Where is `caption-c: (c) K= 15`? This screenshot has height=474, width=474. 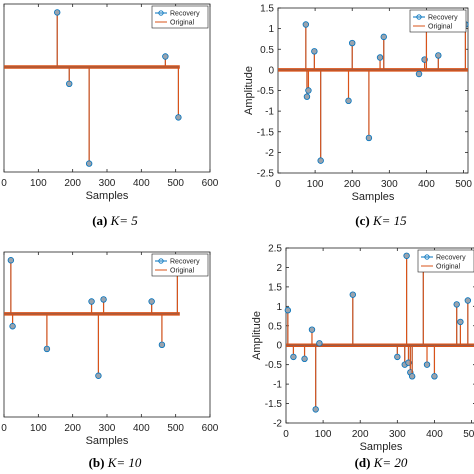
caption-c: (c) K= 15 is located at coordinates (381, 220).